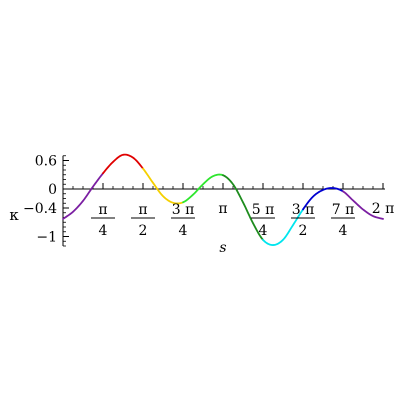 This screenshot has height=400, width=400. Describe the element at coordinates (222, 248) in the screenshot. I see `x-axis-label: s` at that location.